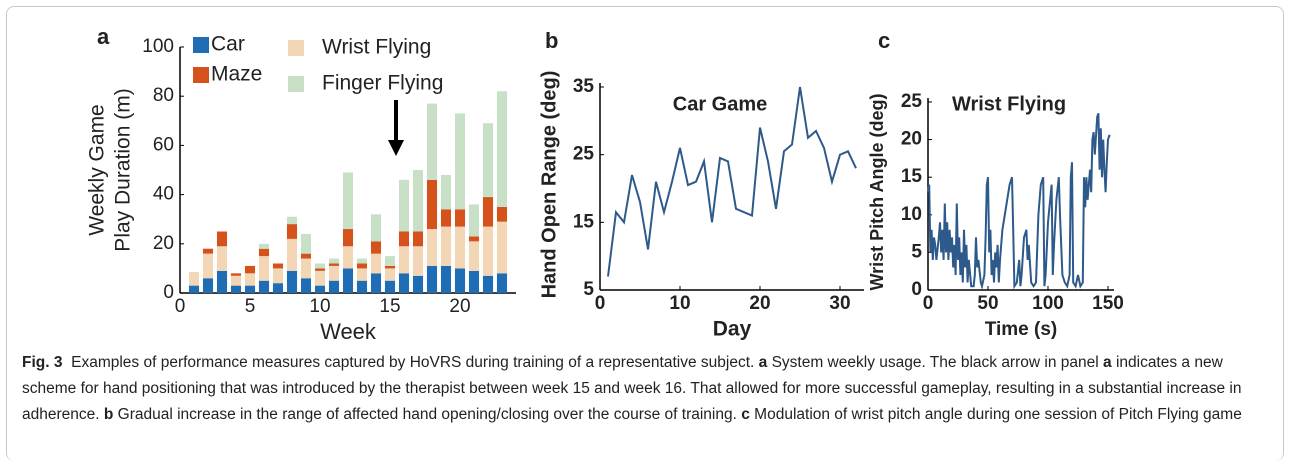  Describe the element at coordinates (163, 144) in the screenshot. I see `y-tick-label: 60` at that location.